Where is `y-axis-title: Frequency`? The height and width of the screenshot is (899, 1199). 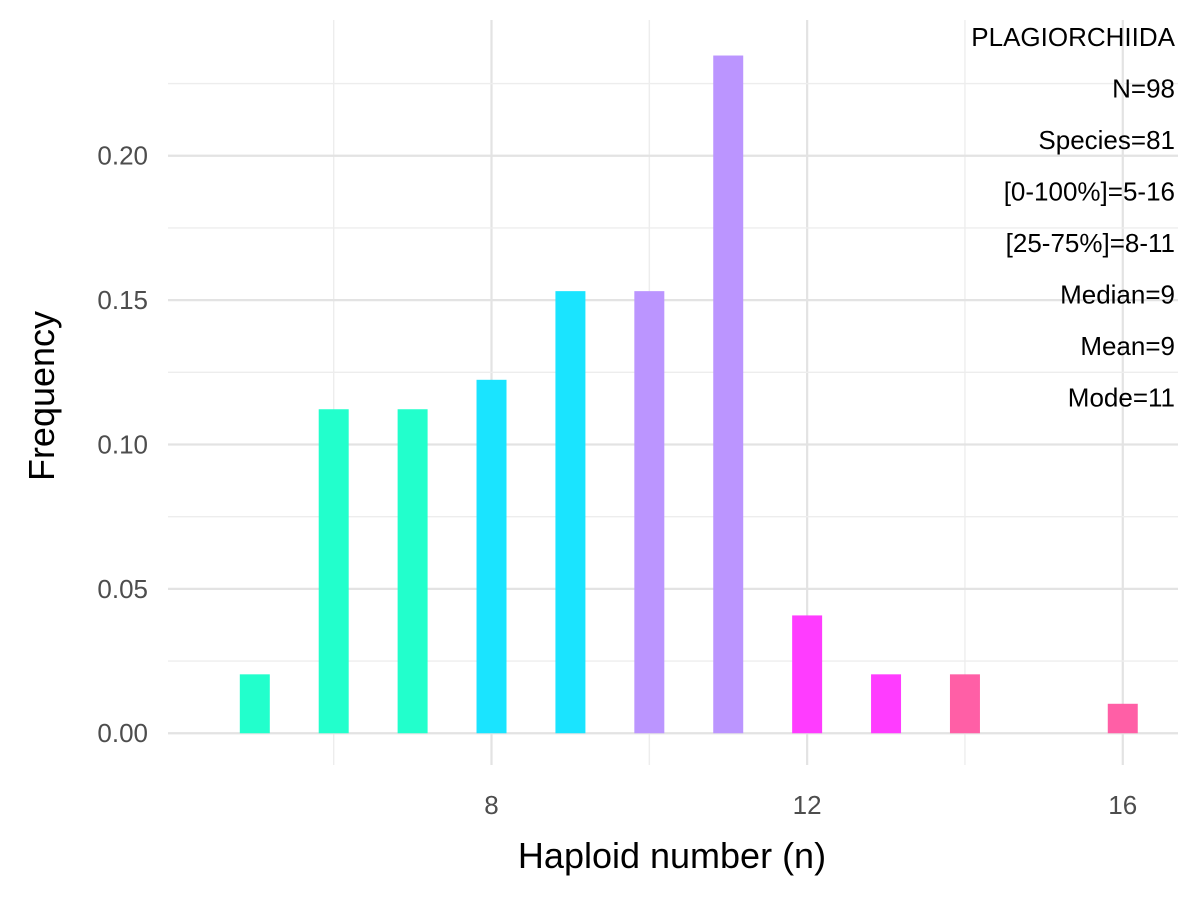 y-axis-title: Frequency is located at coordinates (41, 396).